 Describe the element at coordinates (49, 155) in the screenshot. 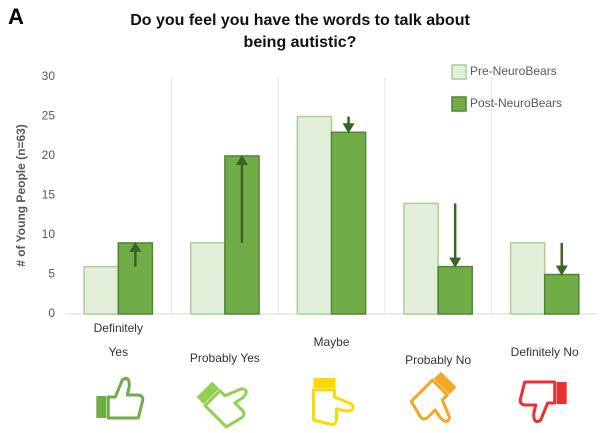

I see `y-tick-label: 20` at that location.